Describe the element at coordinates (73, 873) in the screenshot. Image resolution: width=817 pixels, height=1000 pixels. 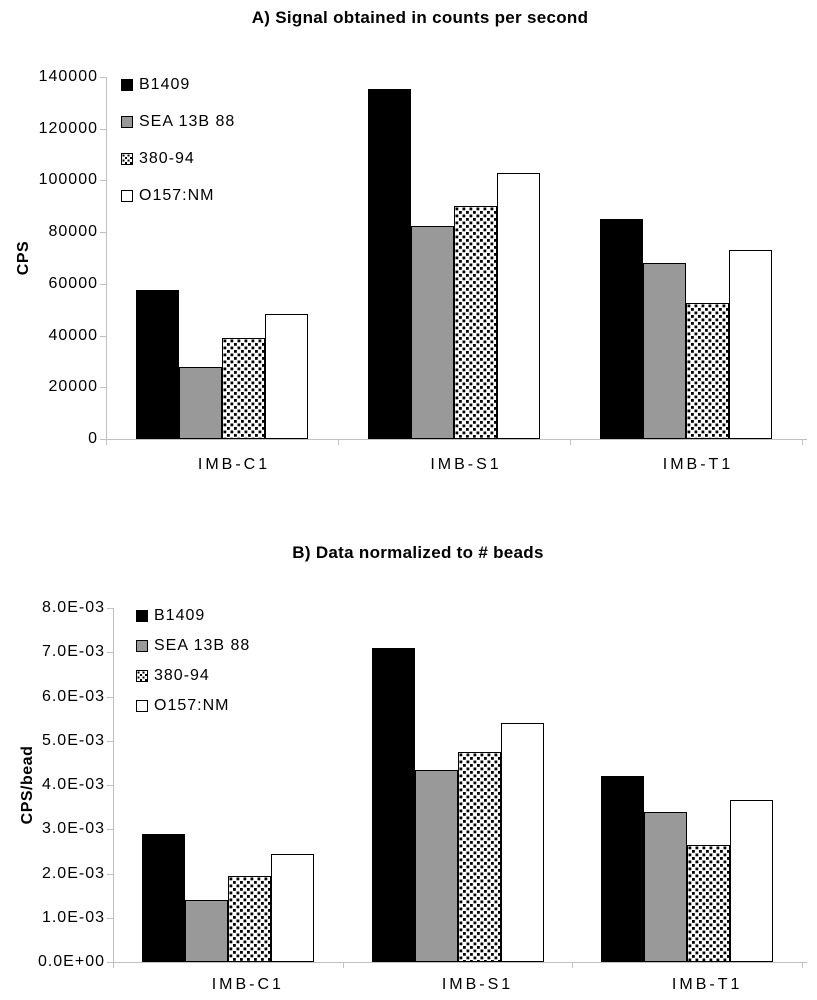
I see `y-tick-label-b-2: 2.0E-03` at that location.